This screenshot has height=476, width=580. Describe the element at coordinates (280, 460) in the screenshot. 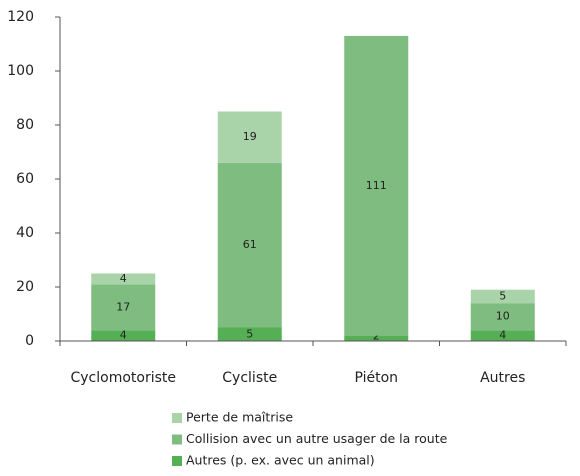

I see `legend-label: Autres (p. ex. avec un animal)` at that location.